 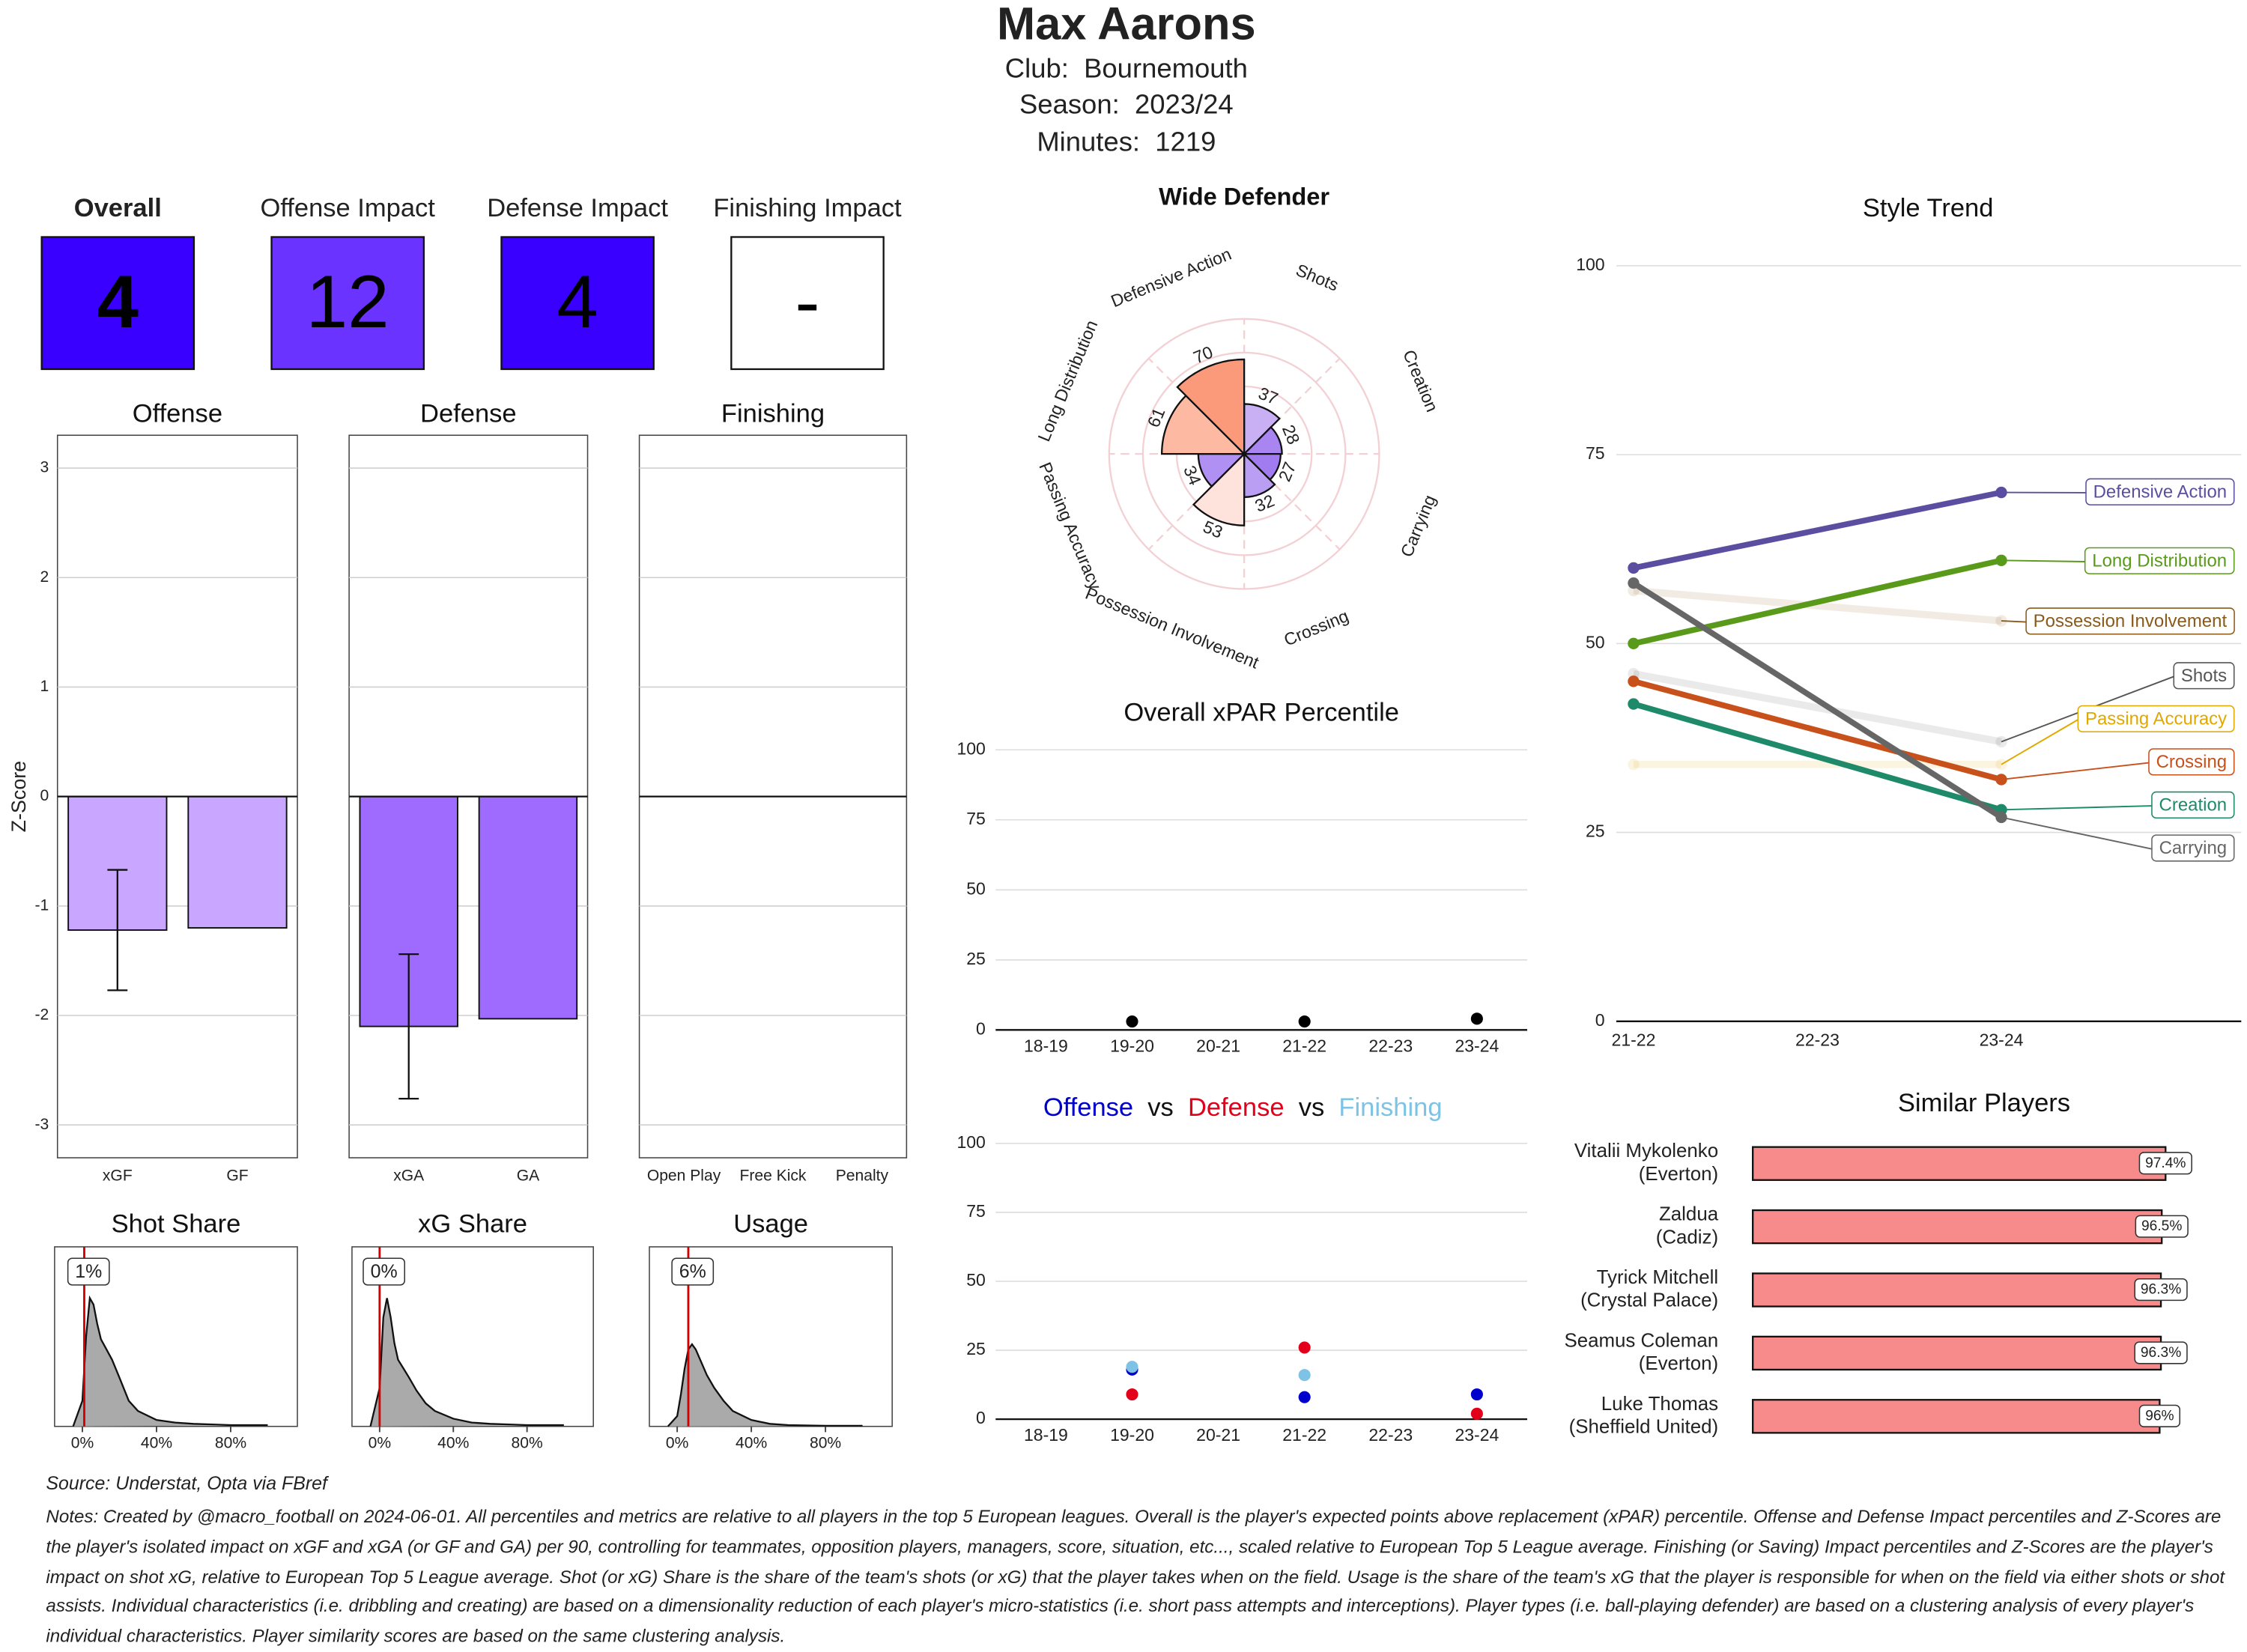 I want to click on category-sublabel: (Sheffield United), so click(x=1643, y=1427).